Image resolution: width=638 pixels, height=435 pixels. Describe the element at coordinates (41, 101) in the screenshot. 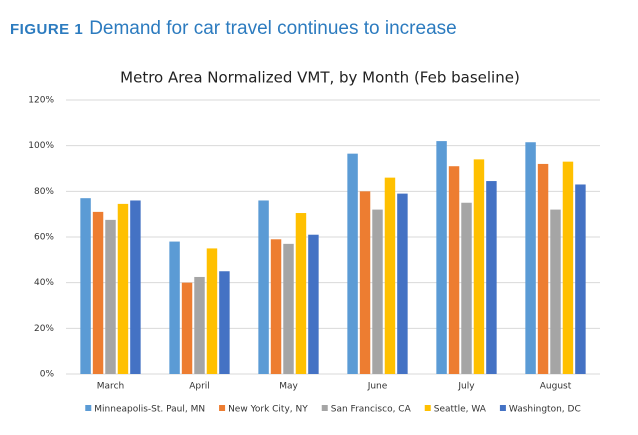

I see `y-tick-label: 120%` at that location.